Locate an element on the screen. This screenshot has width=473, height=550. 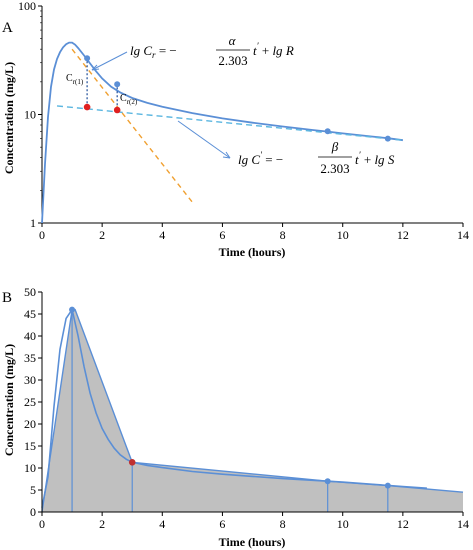
svg-text: α is located at coordinates (233, 40).